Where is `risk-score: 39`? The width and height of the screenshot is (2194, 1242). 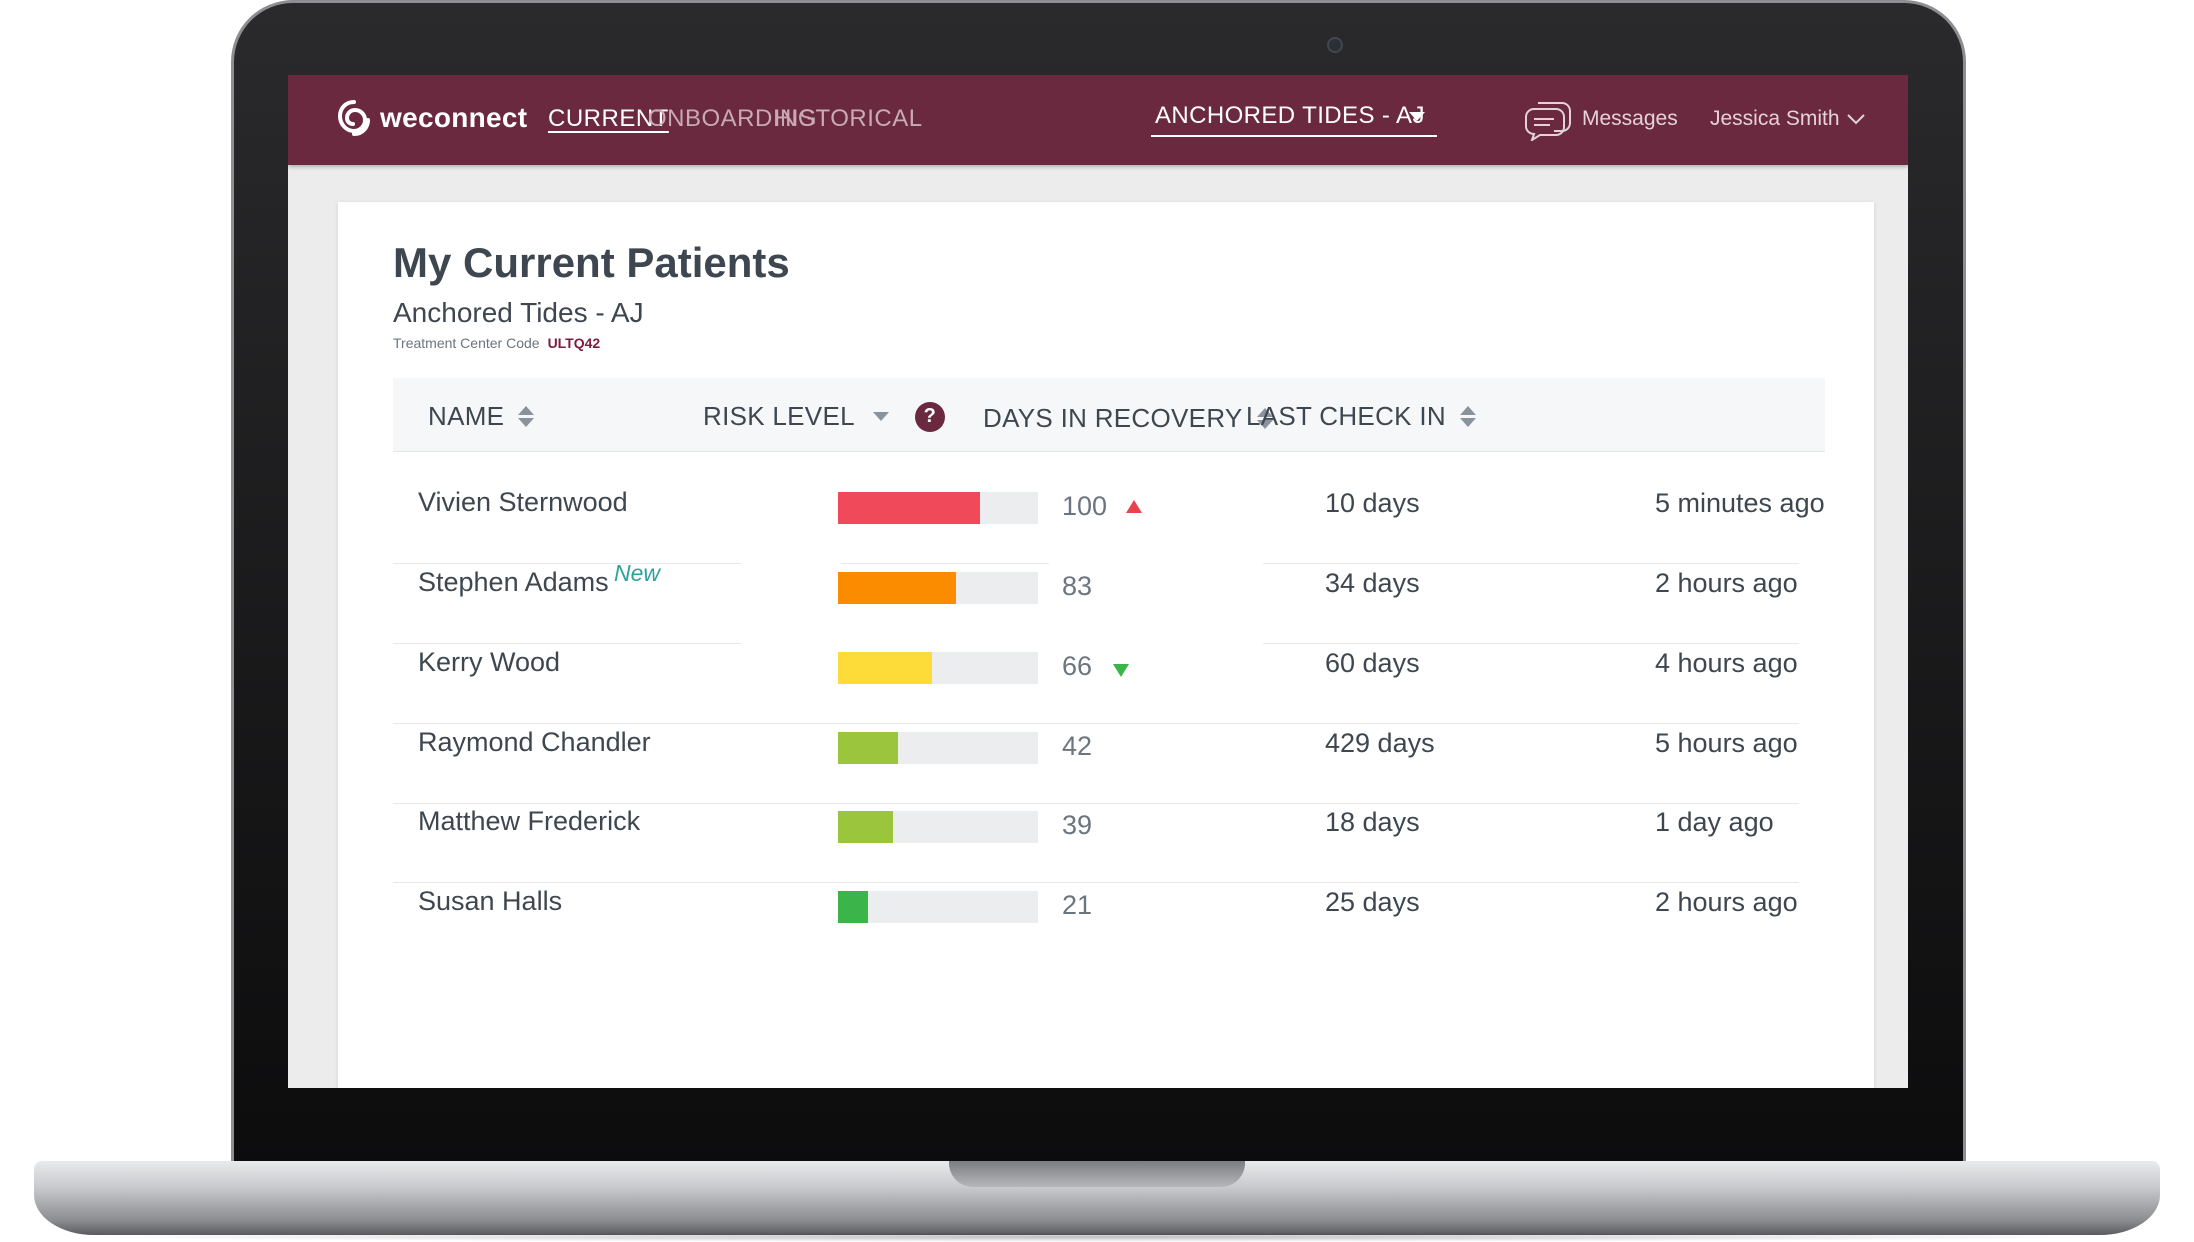 risk-score: 39 is located at coordinates (1077, 825).